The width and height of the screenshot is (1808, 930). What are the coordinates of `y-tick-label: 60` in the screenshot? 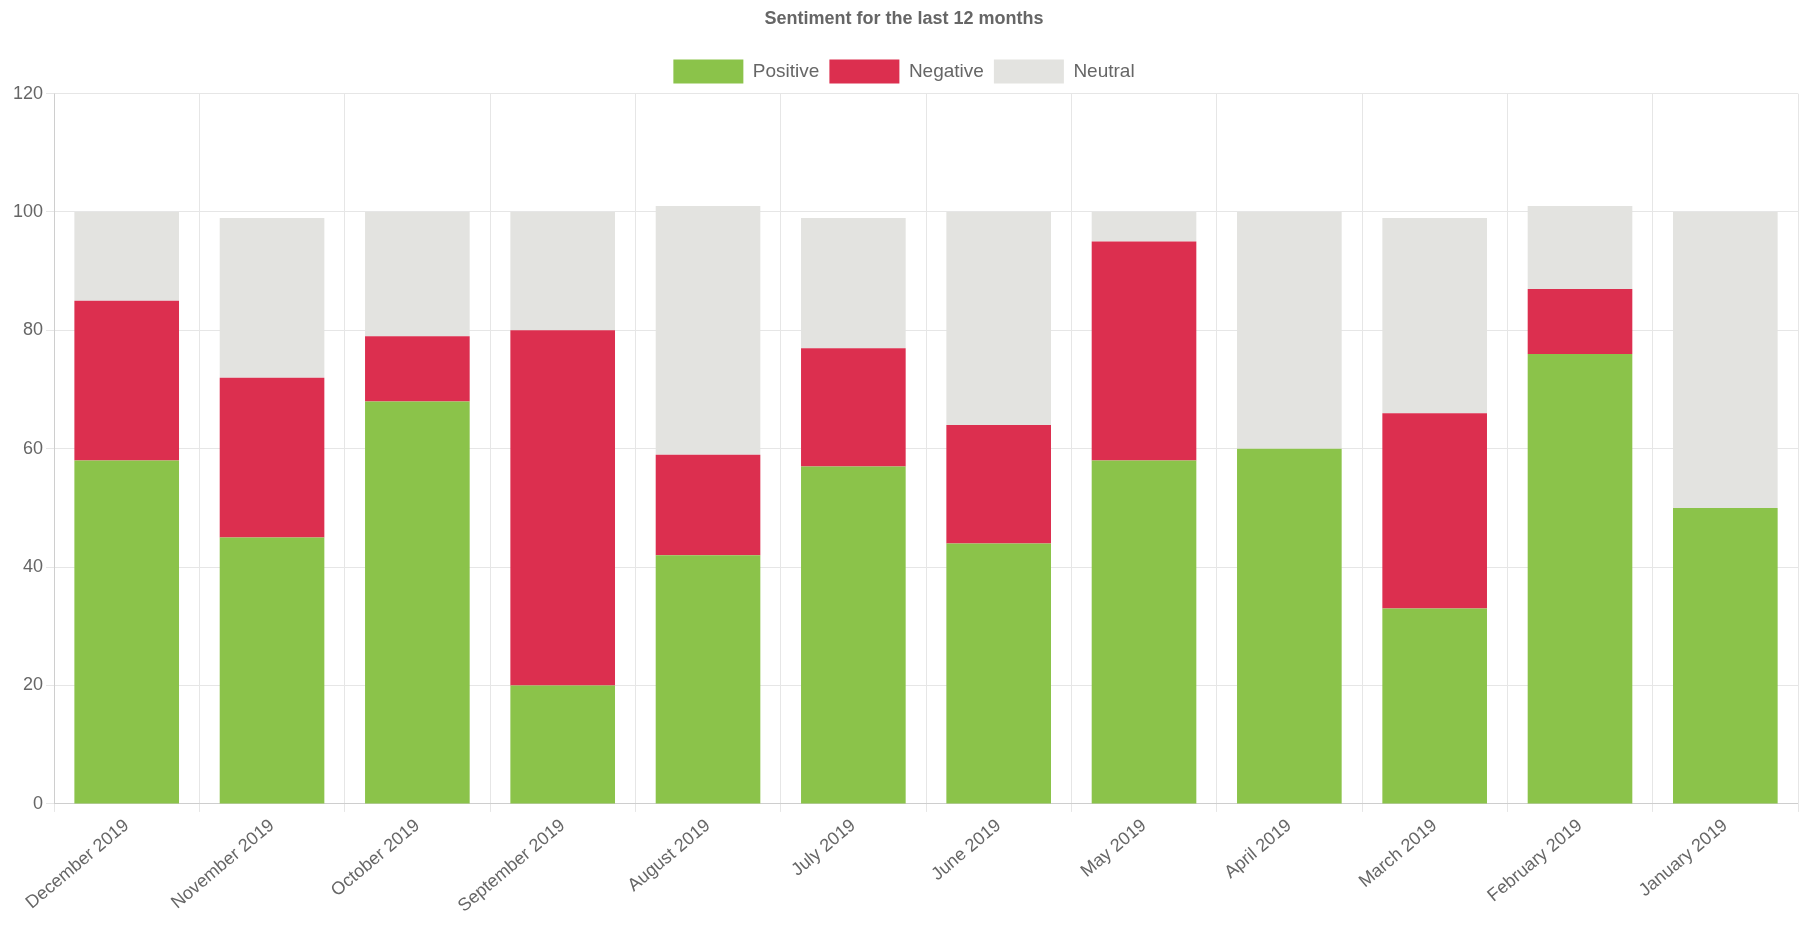 It's located at (33, 447).